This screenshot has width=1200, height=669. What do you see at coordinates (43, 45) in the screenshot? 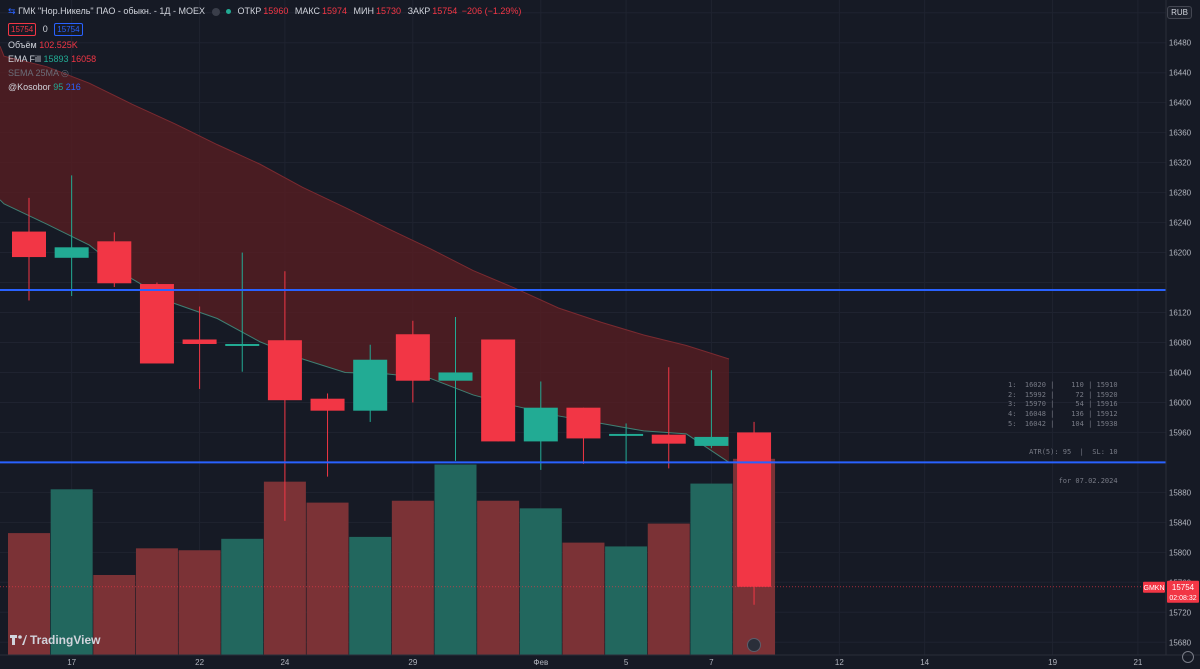
I see `volume-legend: Объём 102.525K` at bounding box center [43, 45].